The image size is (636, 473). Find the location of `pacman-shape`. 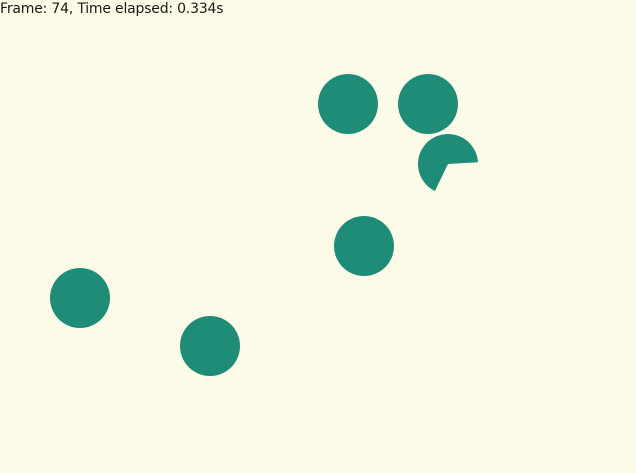

pacman-shape is located at coordinates (447, 162).